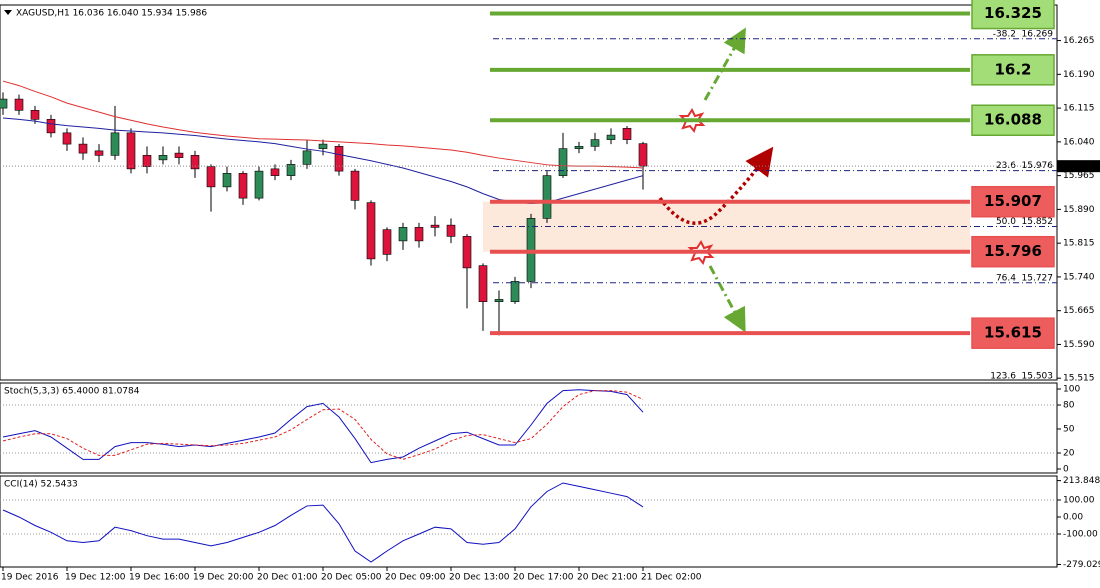 The width and height of the screenshot is (1100, 588). What do you see at coordinates (543, 578) in the screenshot?
I see `x-tick-label: 20 Dec 17:00` at bounding box center [543, 578].